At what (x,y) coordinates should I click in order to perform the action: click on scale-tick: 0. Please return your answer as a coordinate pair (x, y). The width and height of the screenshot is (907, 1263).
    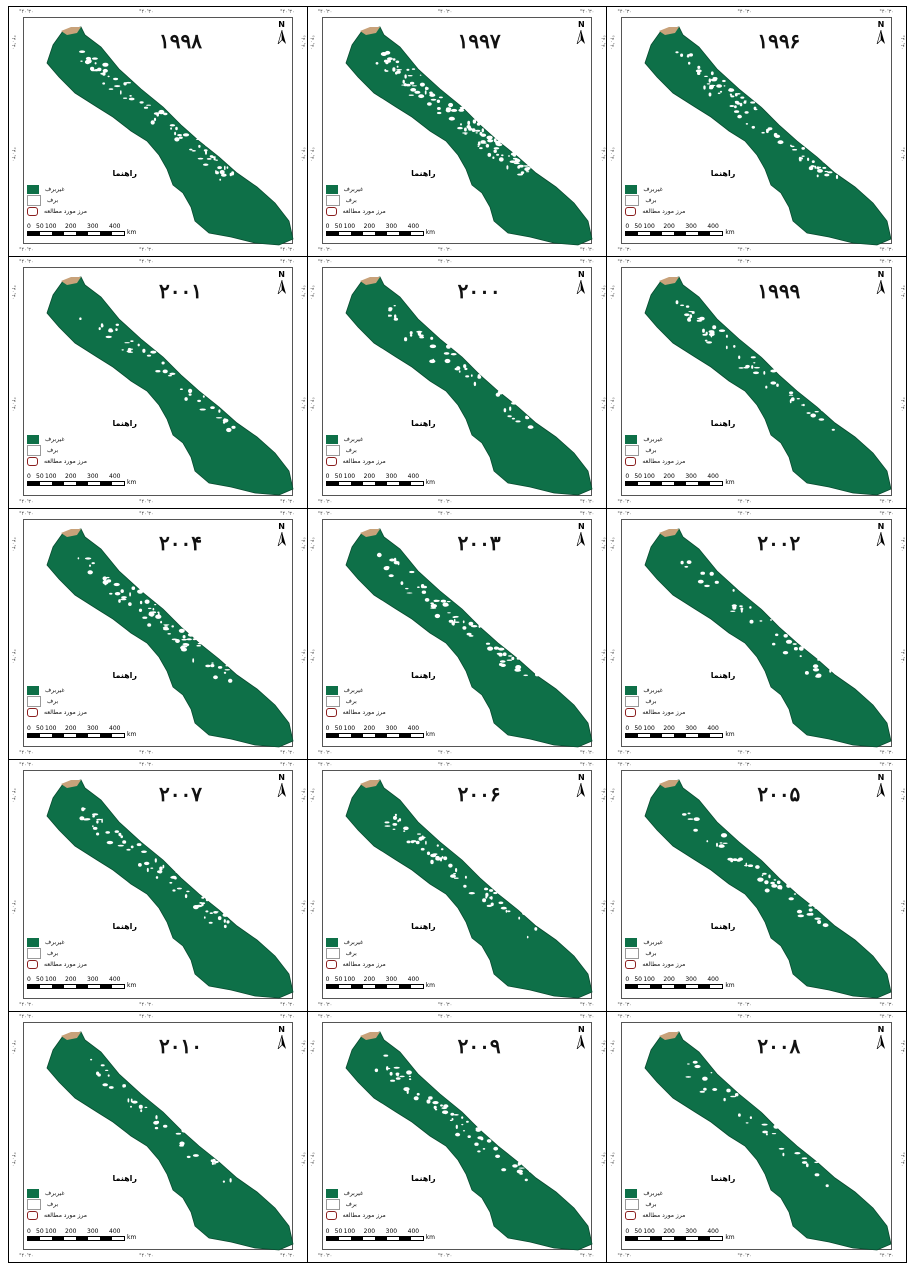
    Looking at the image, I should click on (327, 477).